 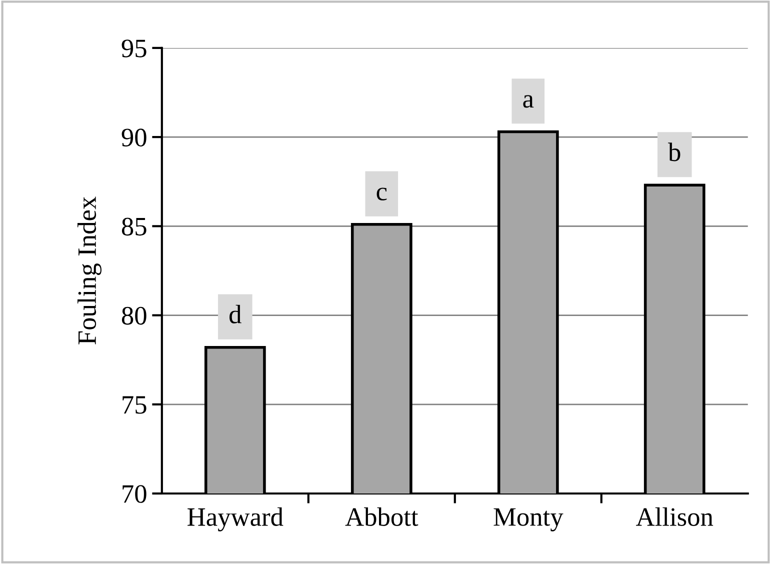 I want to click on x-tick-label: Abbott, so click(x=381, y=516).